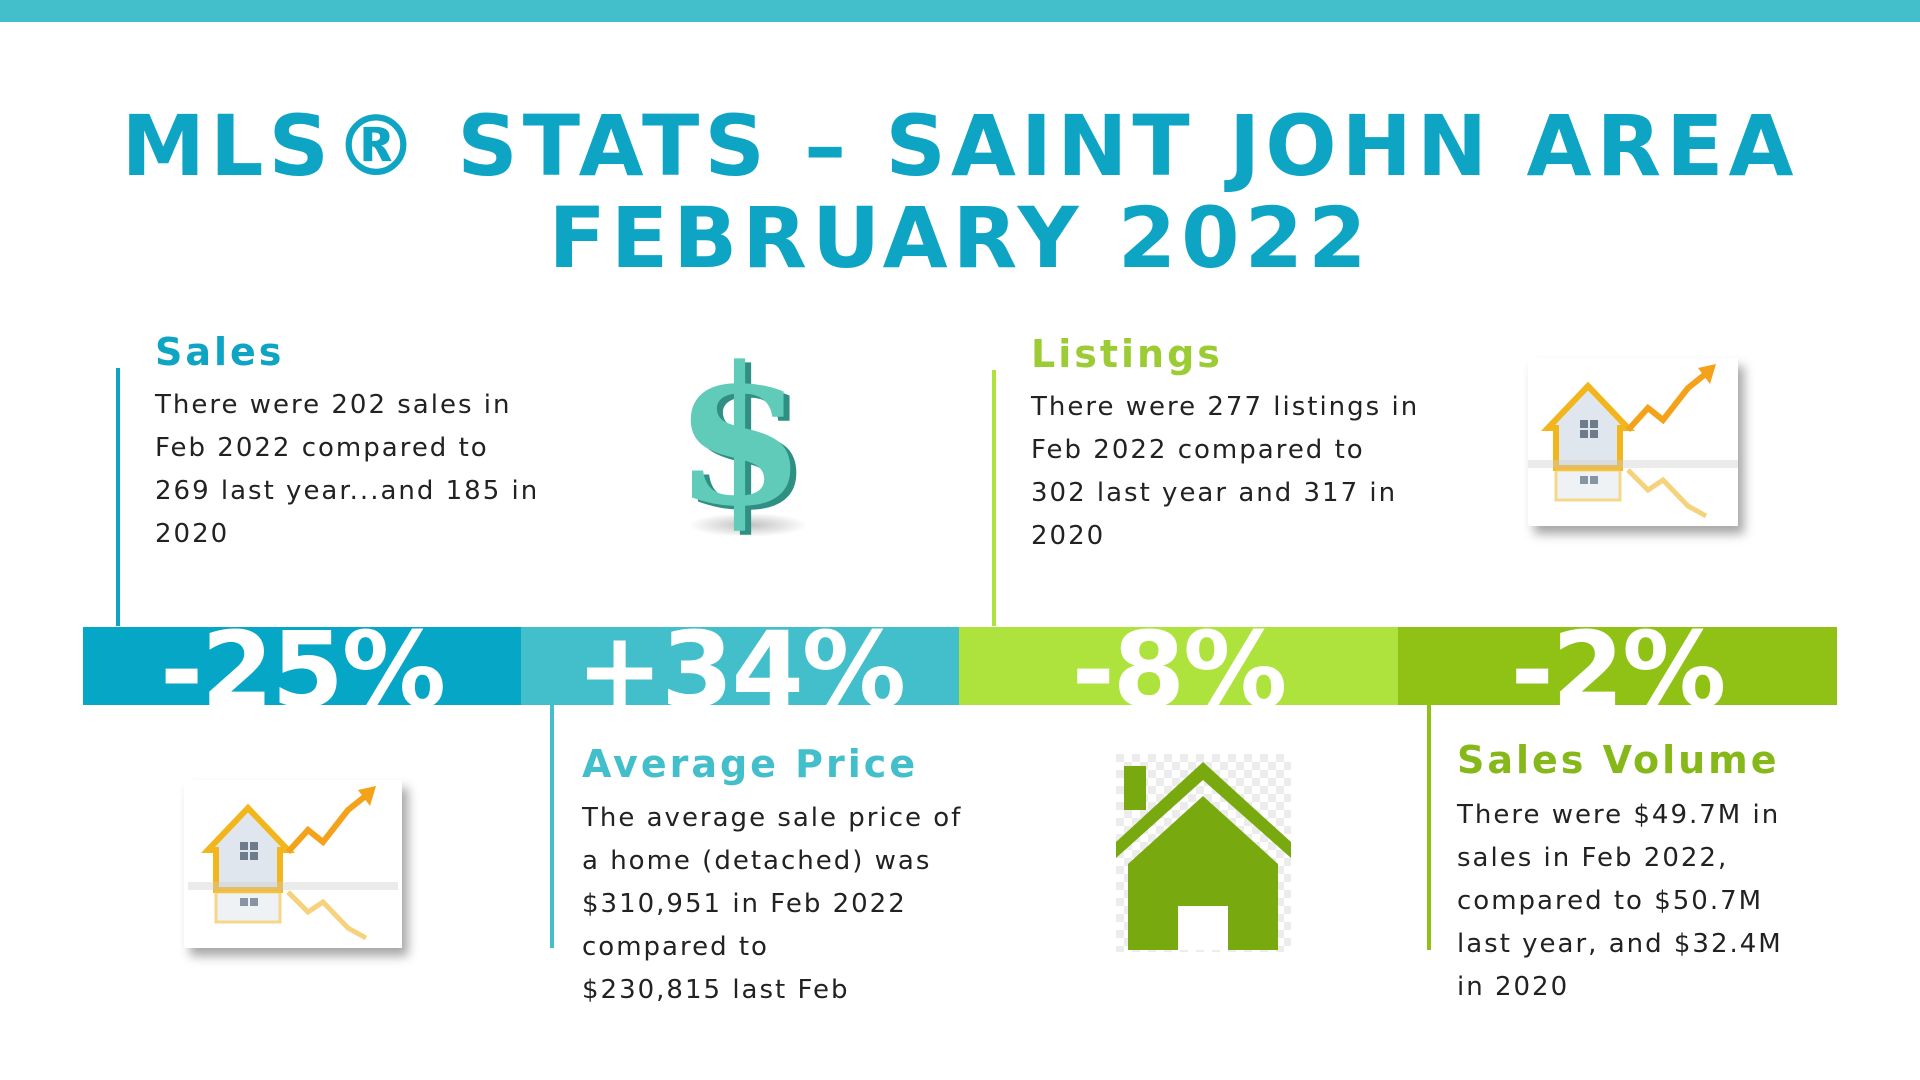 The image size is (1920, 1080). I want to click on band-sales-change: -25%, so click(302, 666).